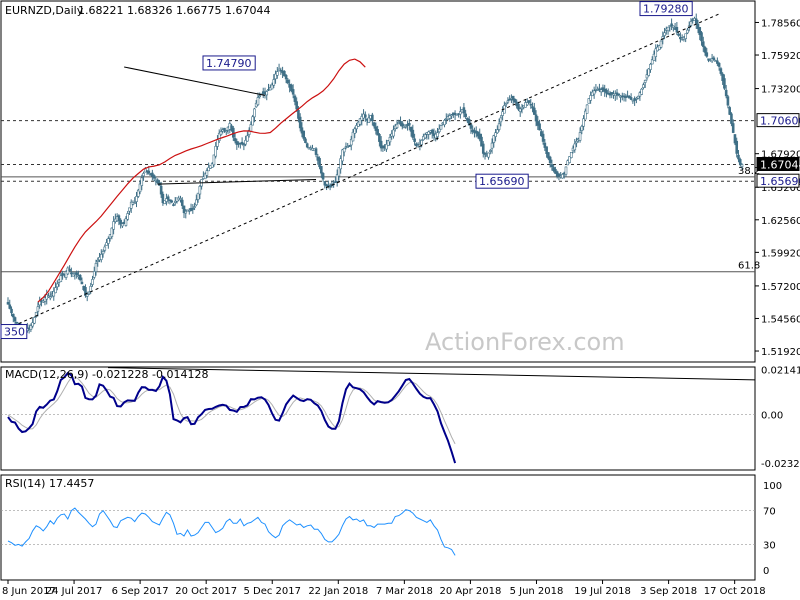  What do you see at coordinates (14, 332) in the screenshot?
I see `annotation-low-2017-label: 350` at bounding box center [14, 332].